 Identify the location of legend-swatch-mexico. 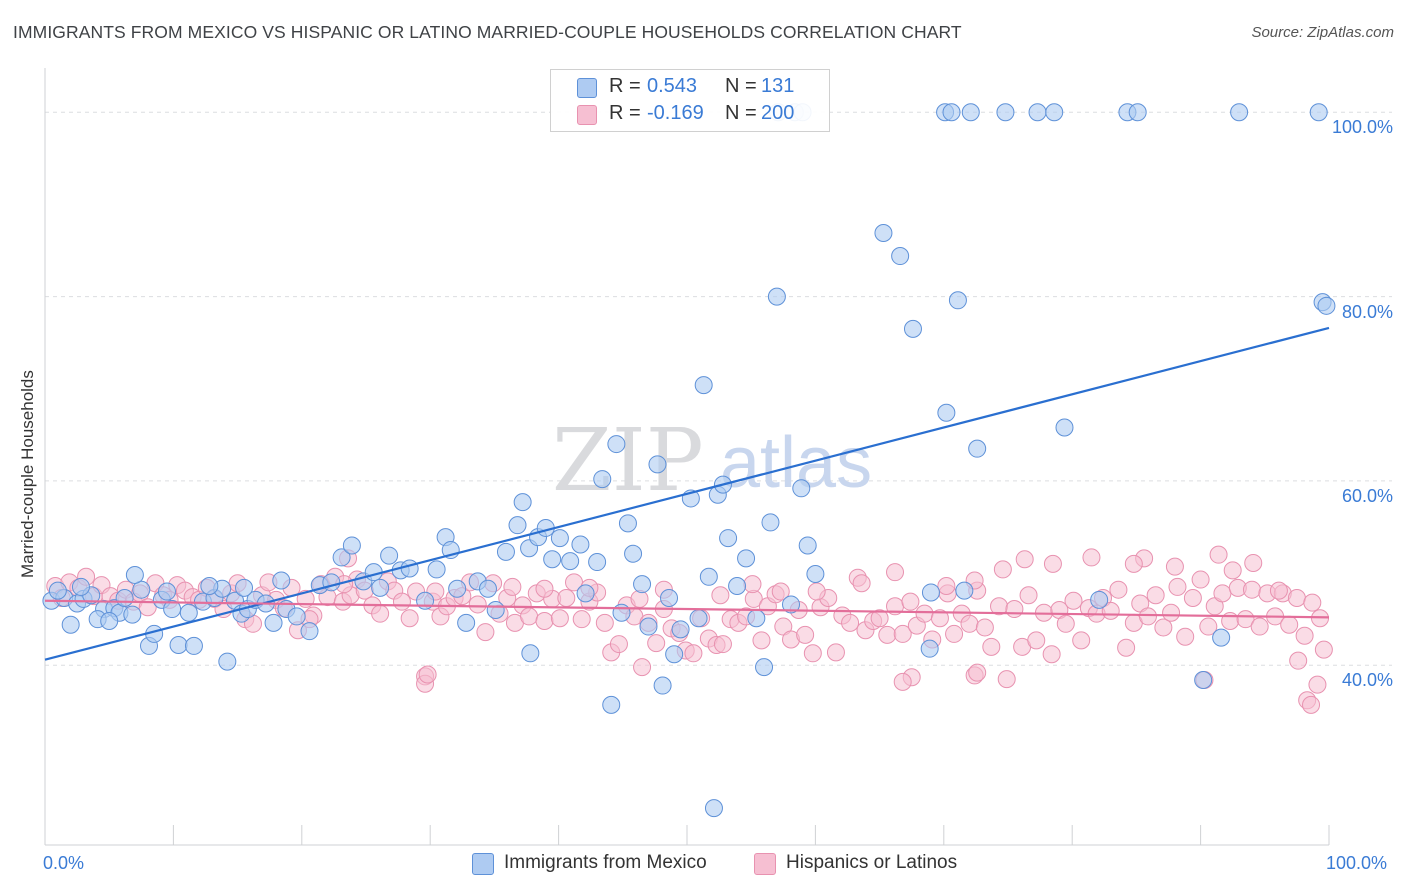
(483, 864).